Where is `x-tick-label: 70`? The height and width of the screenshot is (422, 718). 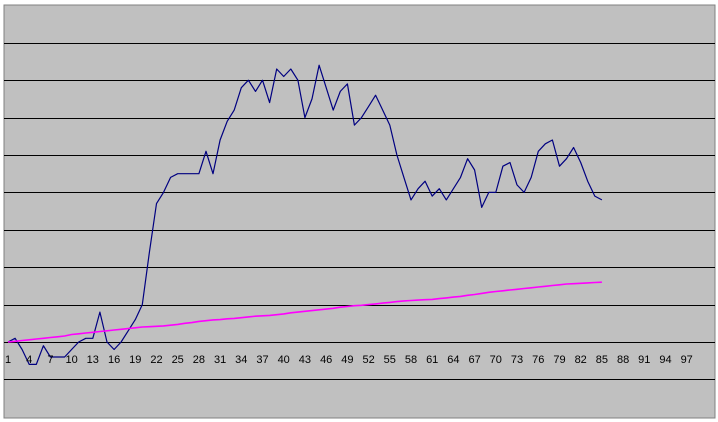 x-tick-label: 70 is located at coordinates (496, 360).